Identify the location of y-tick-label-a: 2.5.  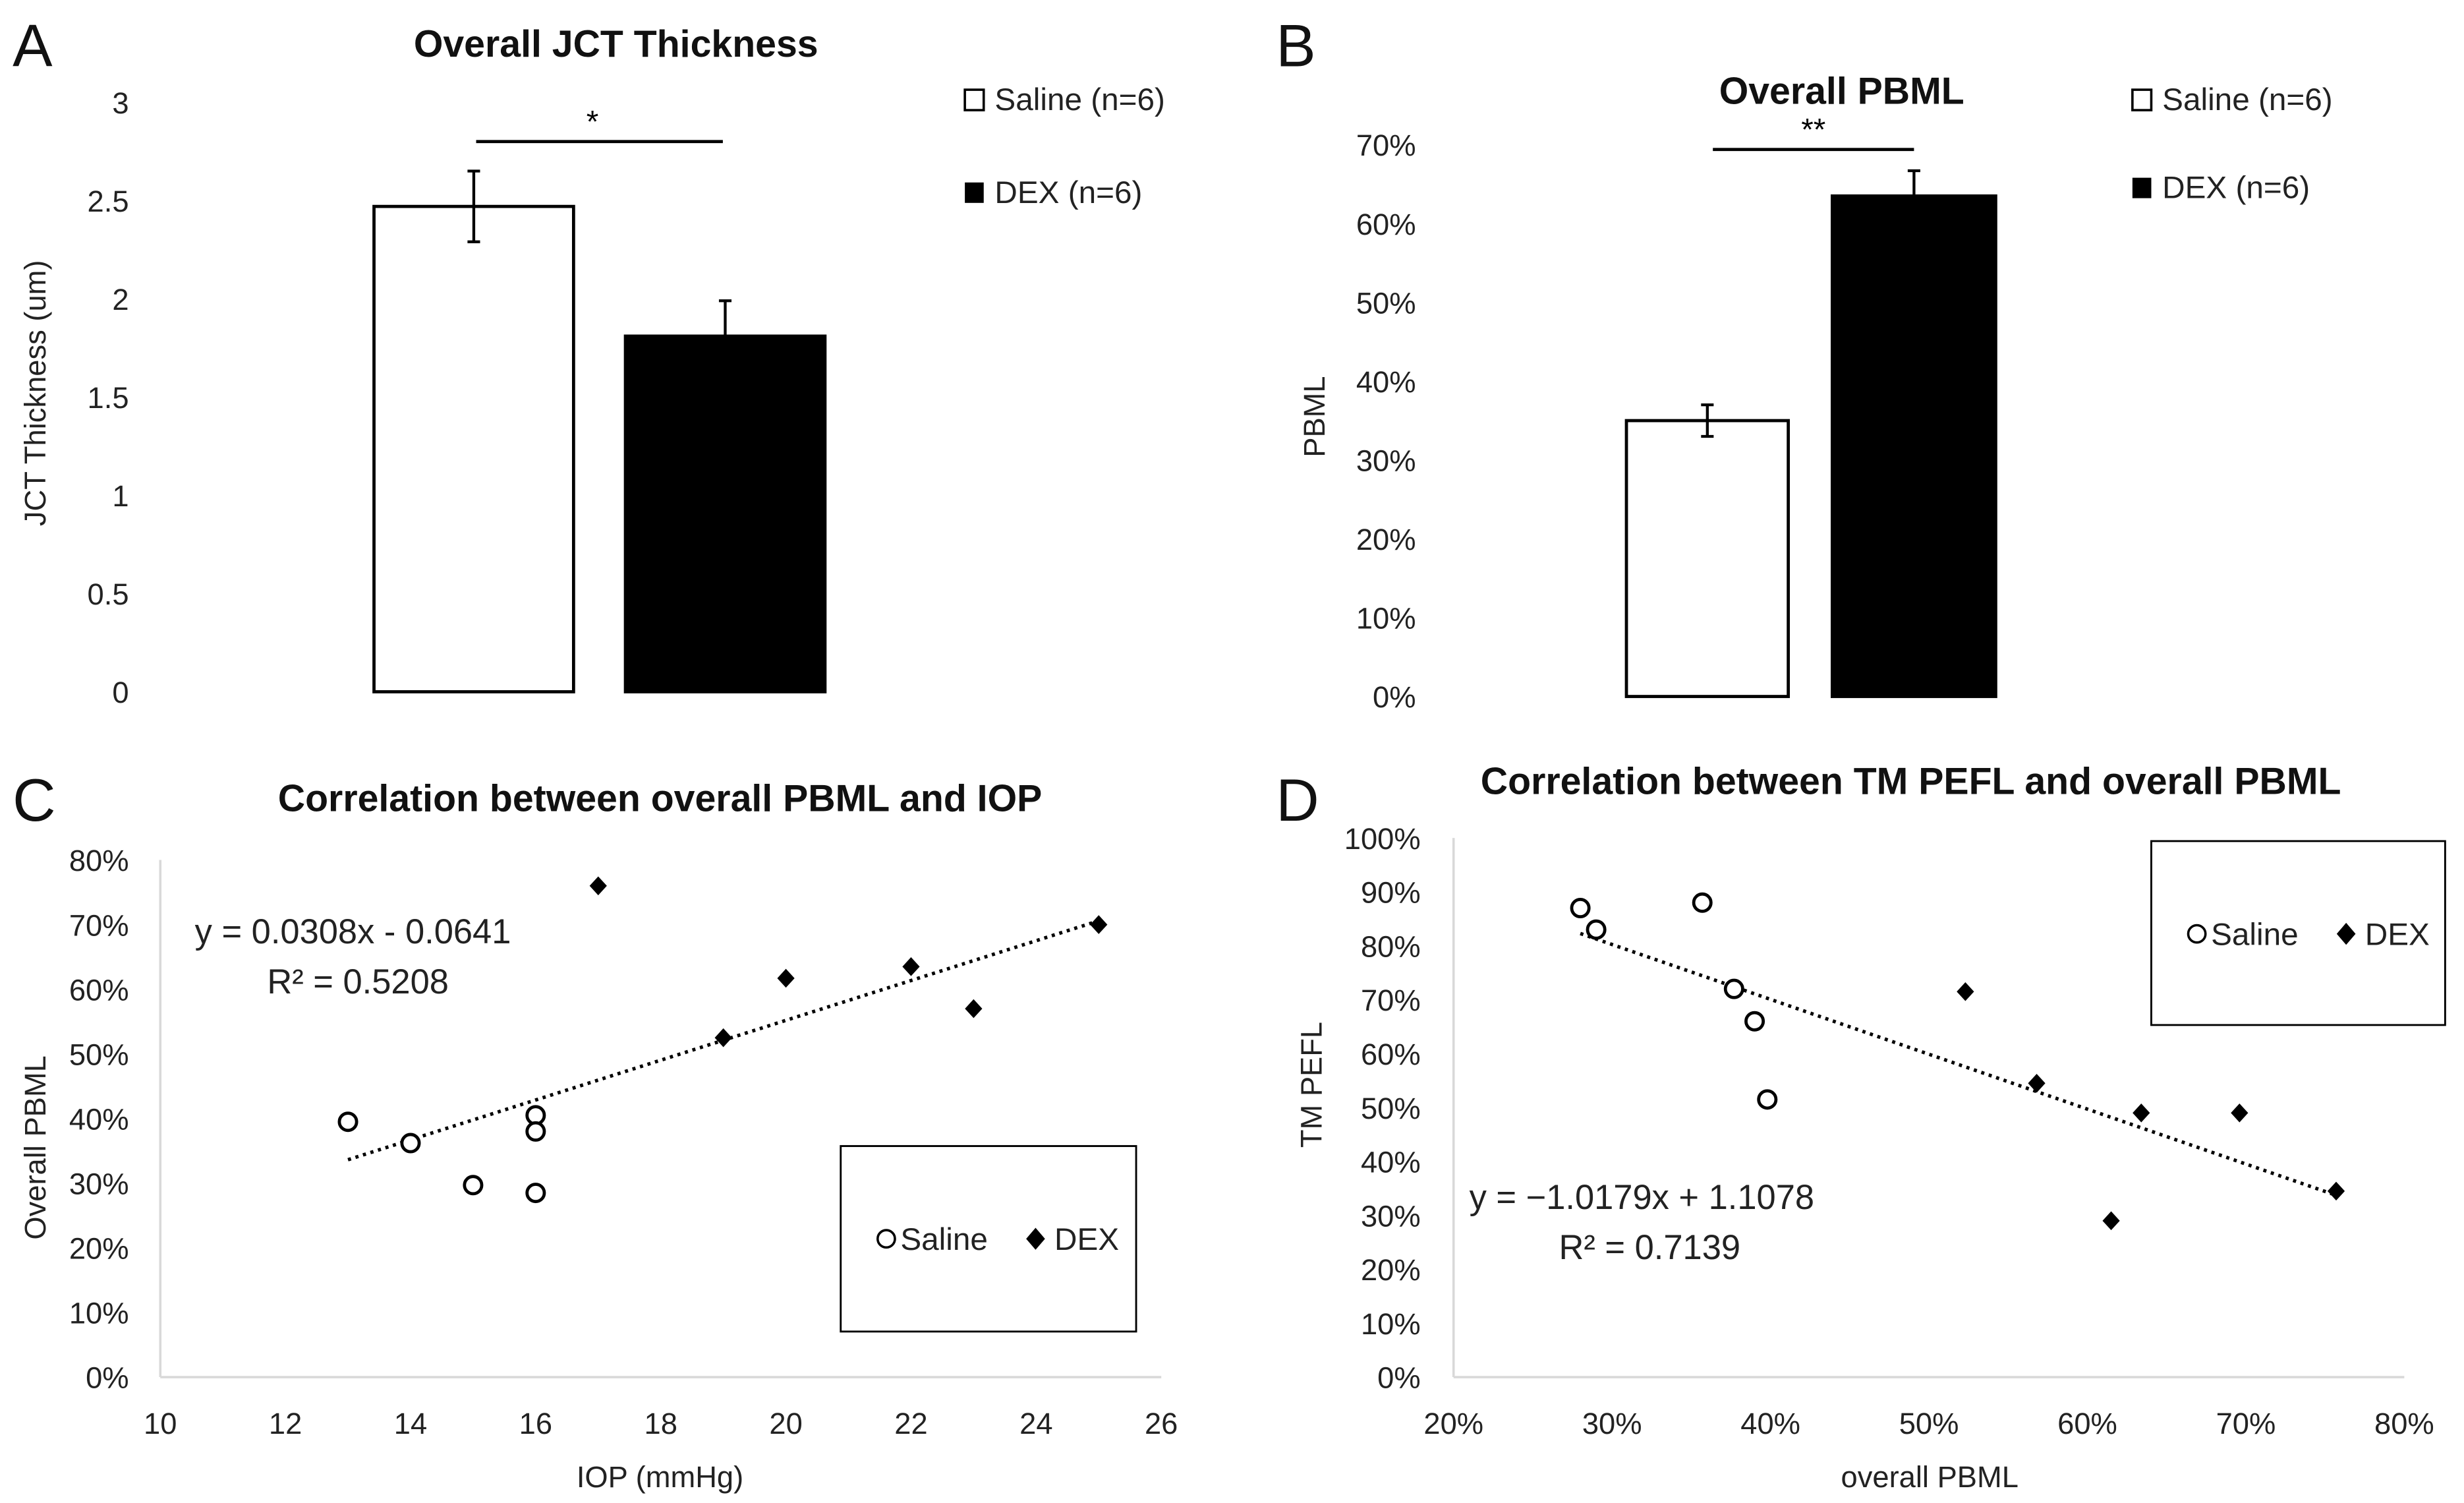
(108, 201).